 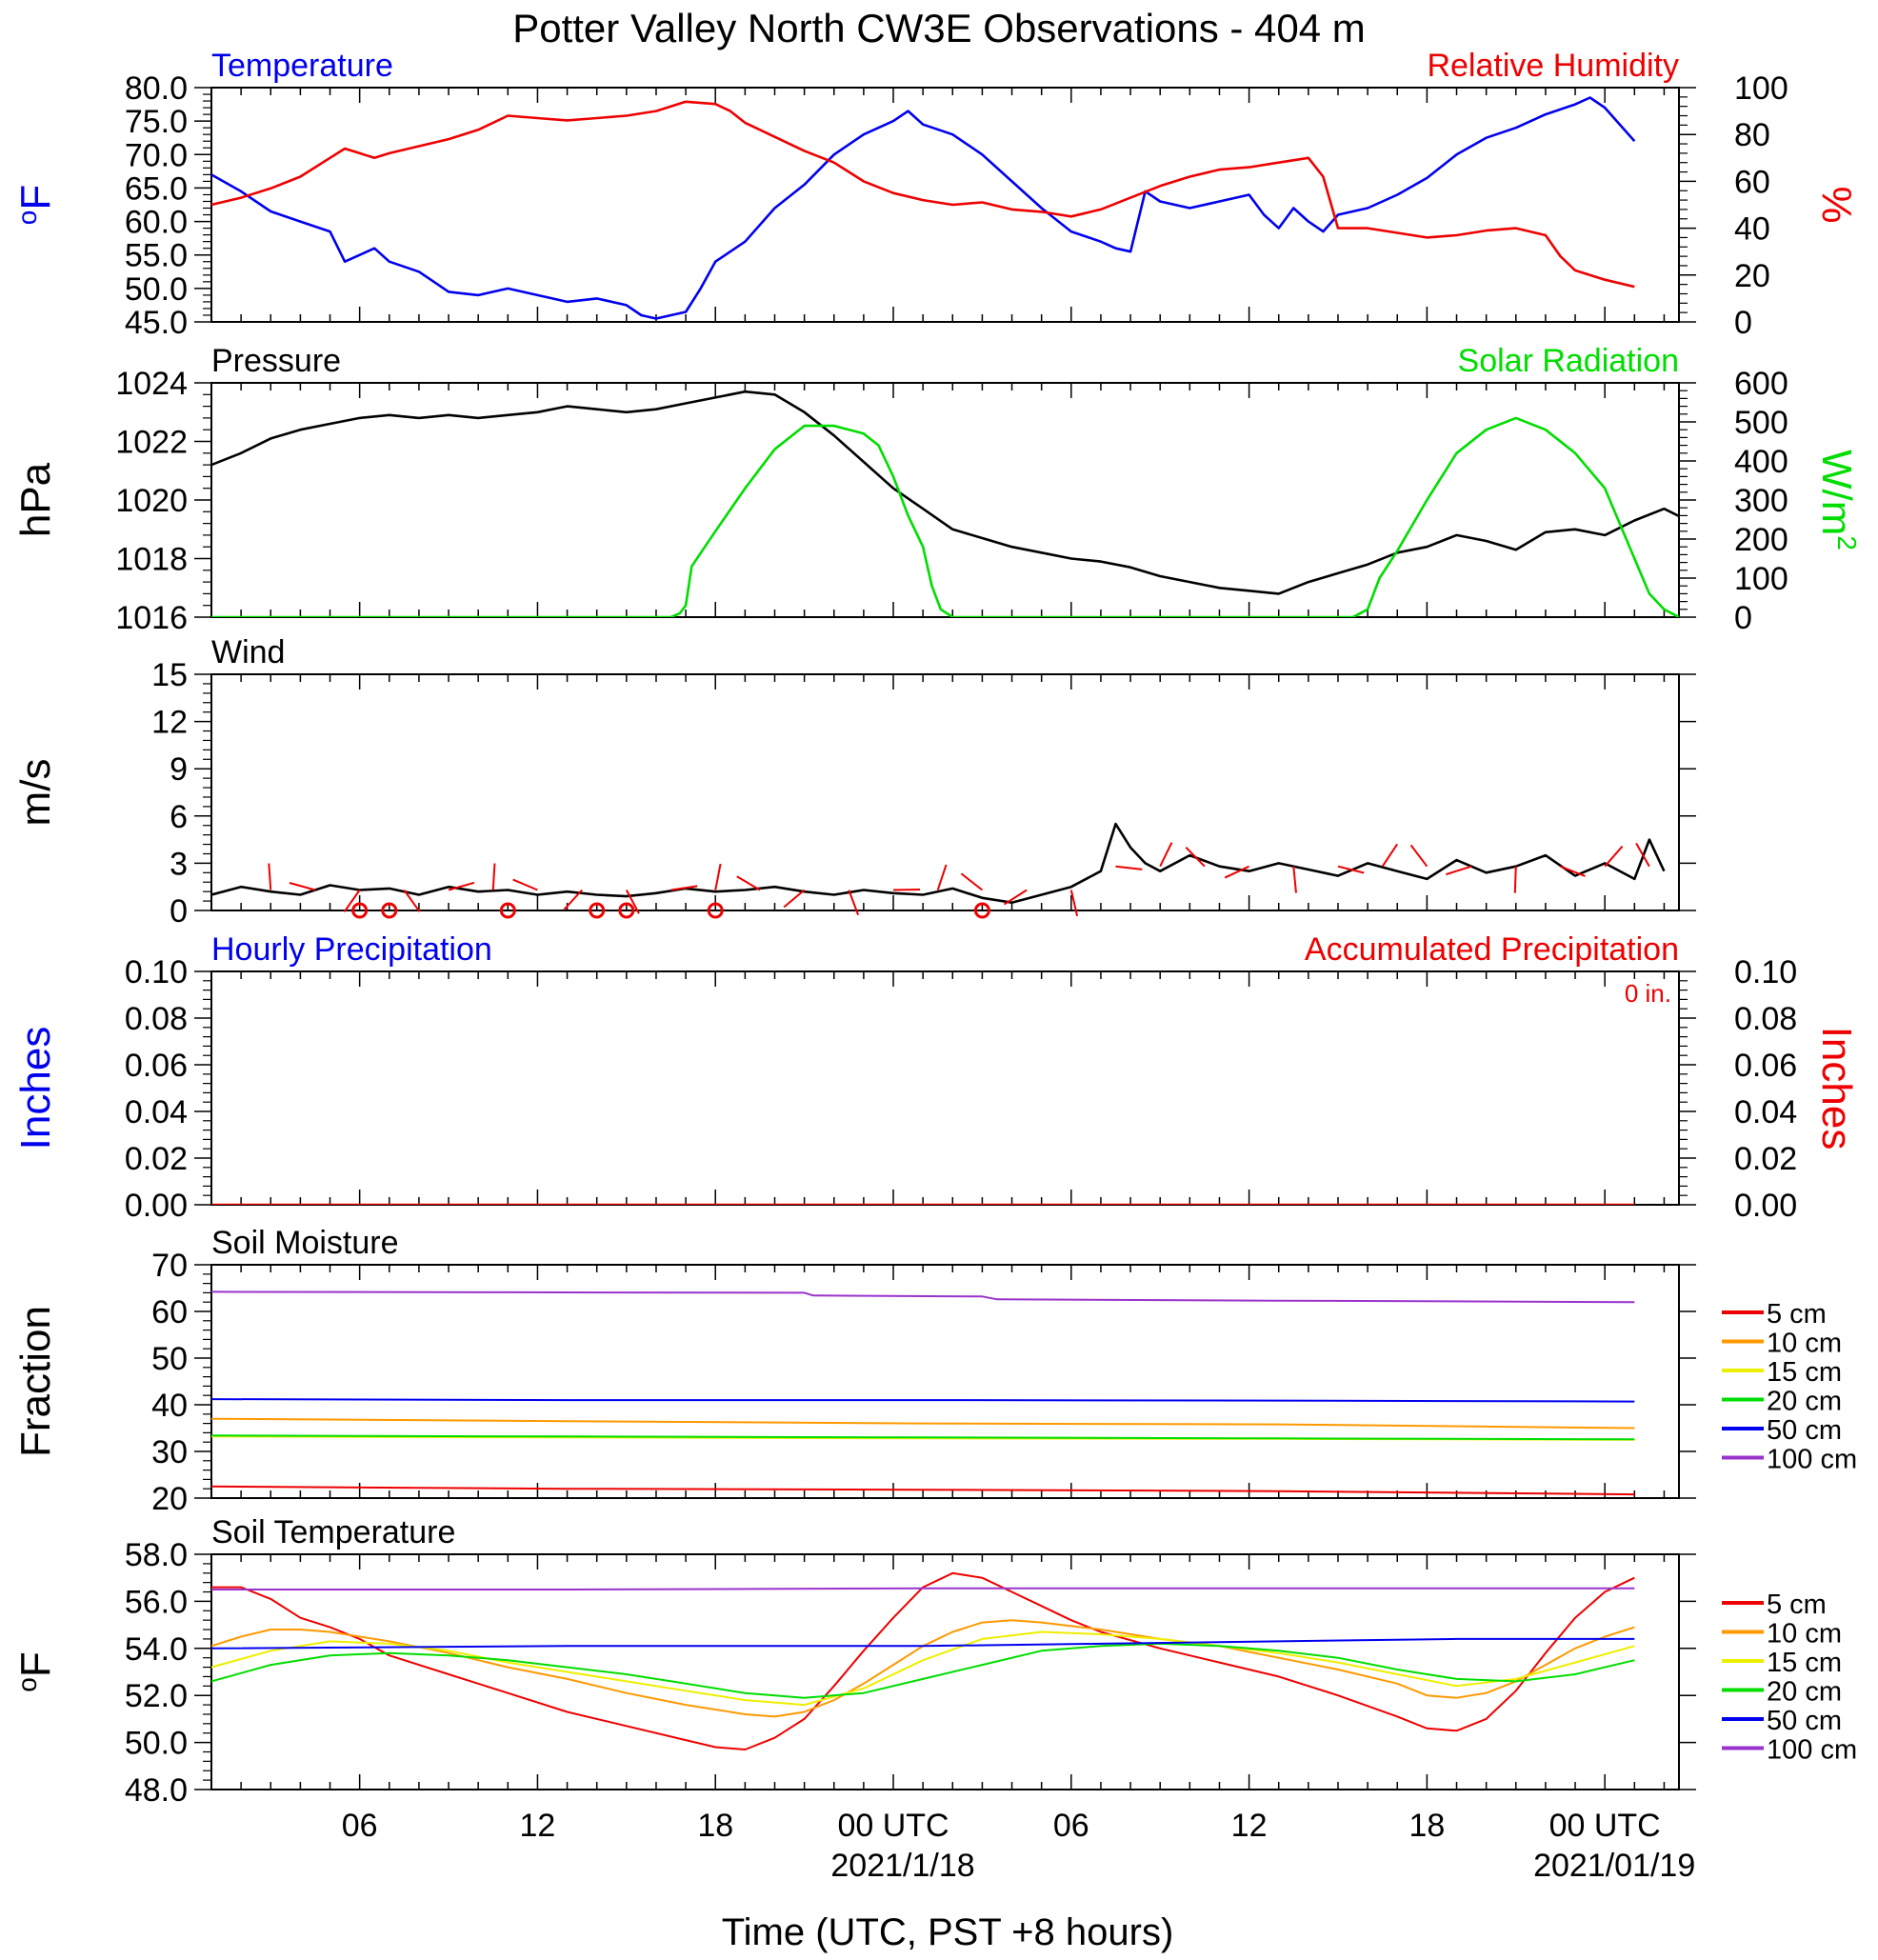 I want to click on series-line-5-cm, so click(x=923, y=1660).